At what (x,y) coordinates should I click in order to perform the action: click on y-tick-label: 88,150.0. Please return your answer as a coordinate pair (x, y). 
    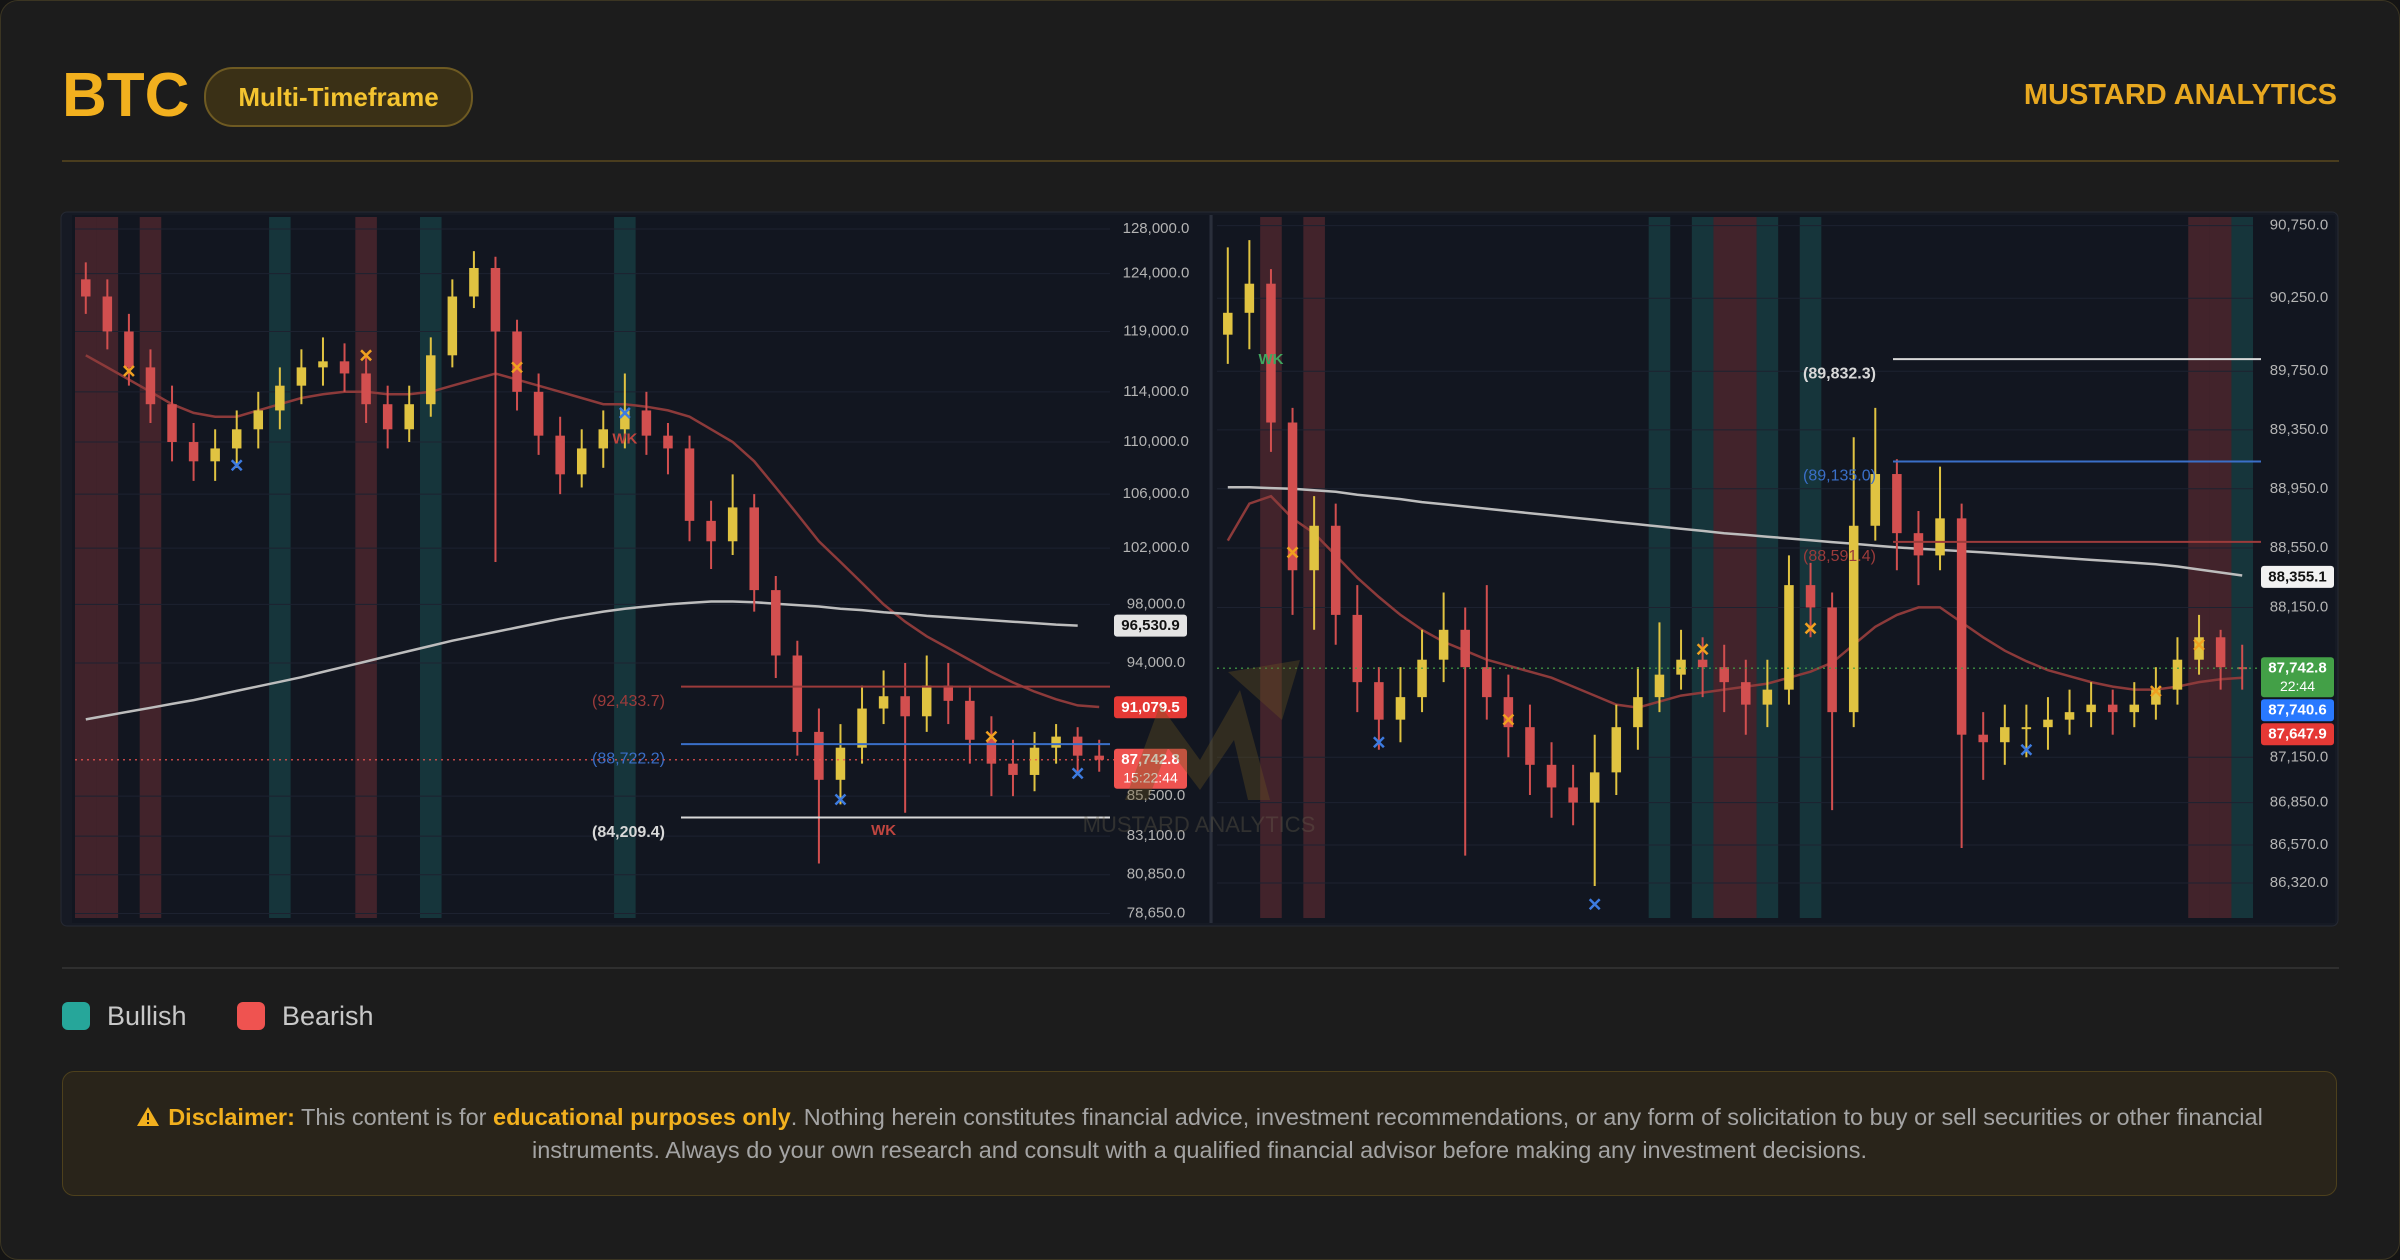
    Looking at the image, I should click on (2299, 606).